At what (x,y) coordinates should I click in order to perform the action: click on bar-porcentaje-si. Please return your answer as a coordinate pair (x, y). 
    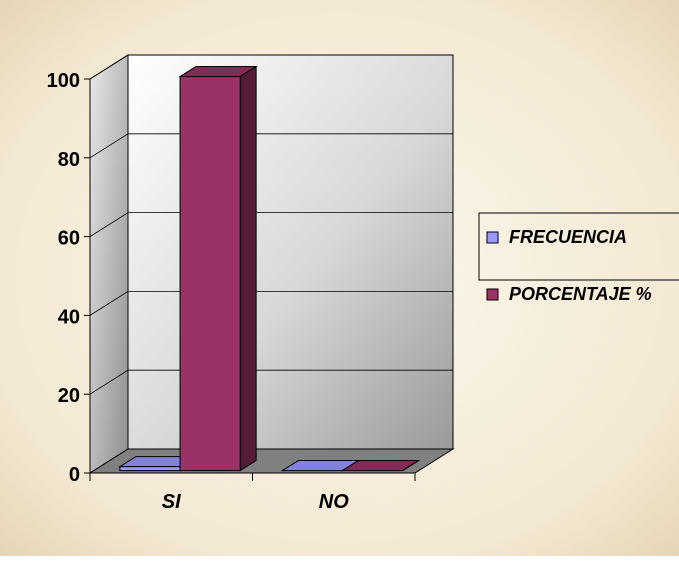
    Looking at the image, I should click on (218, 268).